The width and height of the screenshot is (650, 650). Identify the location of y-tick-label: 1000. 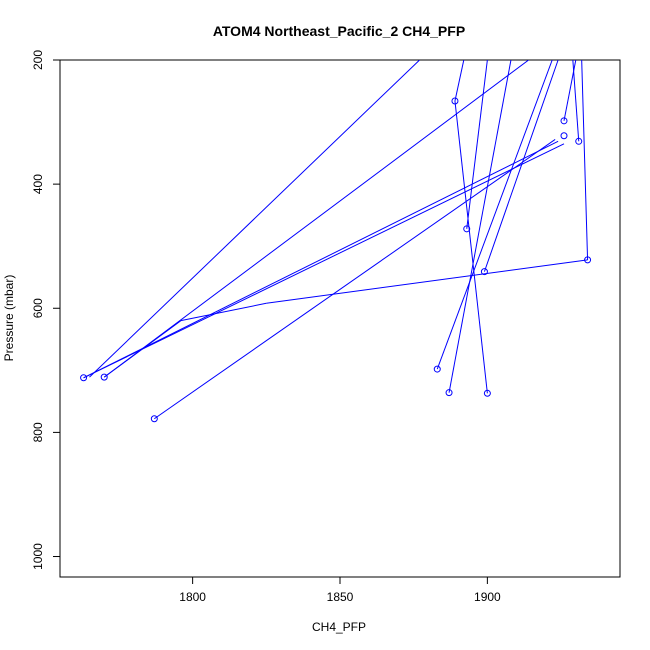
(38, 556).